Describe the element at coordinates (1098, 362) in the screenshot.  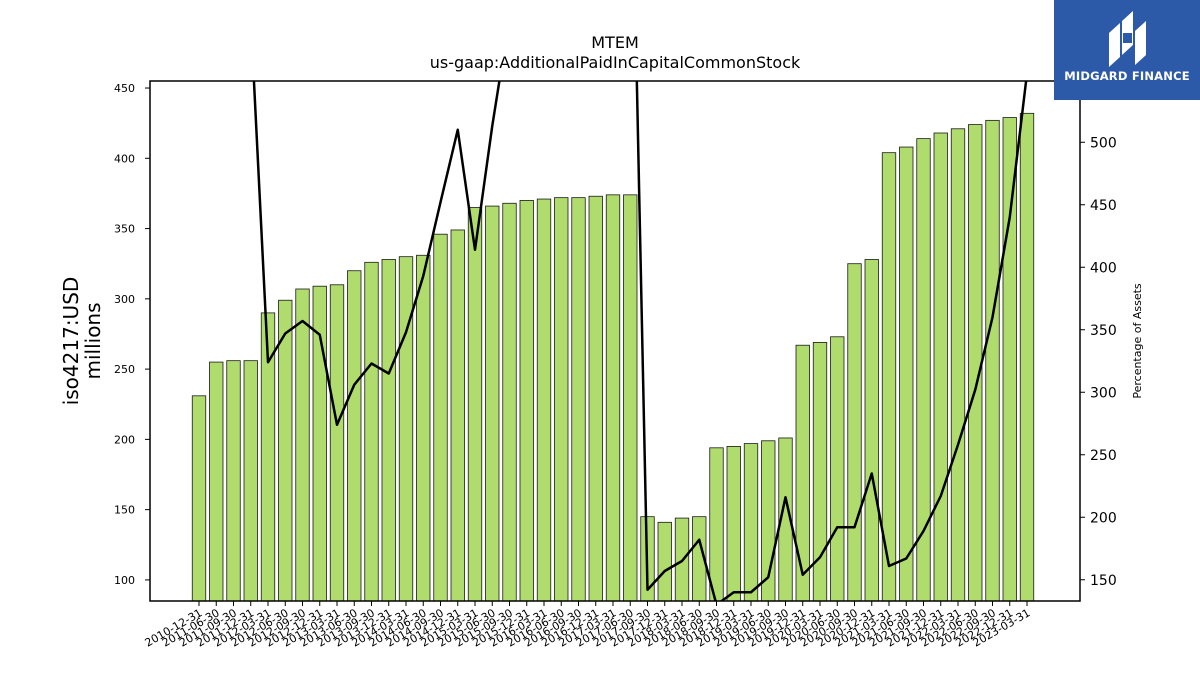
I see `y-axis-right: 150 200 250 300 350 400 450 500` at that location.